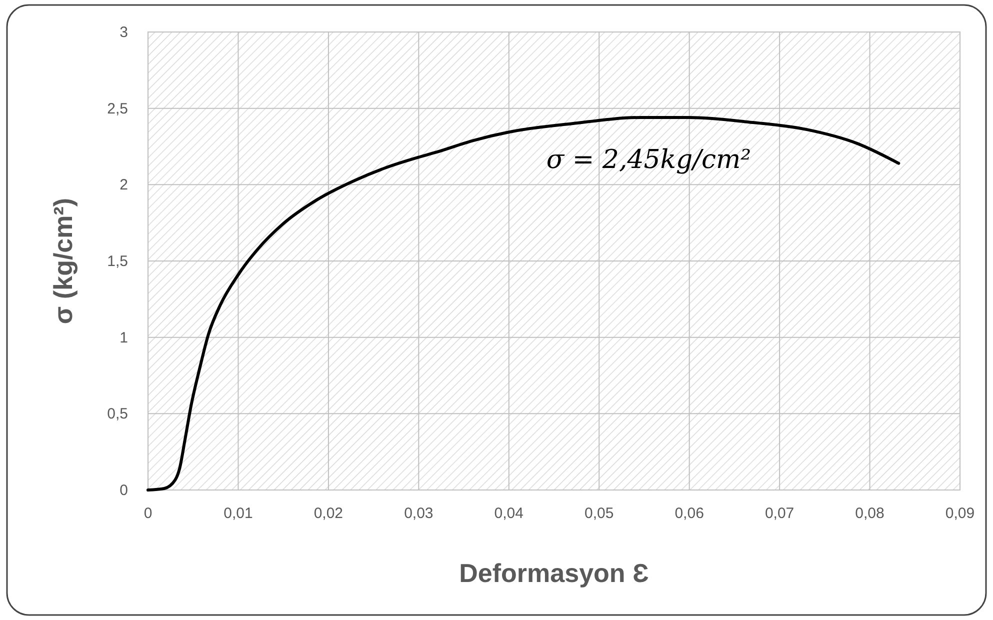 This screenshot has width=993, height=620. I want to click on x-tick-label: 0,04, so click(509, 513).